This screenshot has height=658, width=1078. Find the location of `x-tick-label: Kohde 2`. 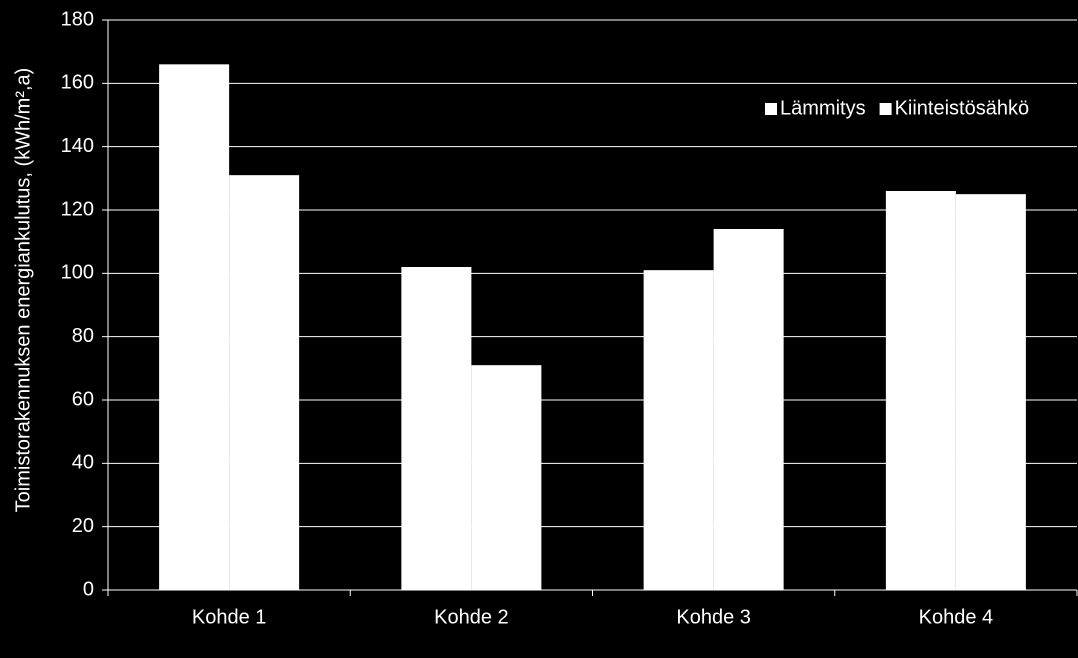

x-tick-label: Kohde 2 is located at coordinates (471, 617).